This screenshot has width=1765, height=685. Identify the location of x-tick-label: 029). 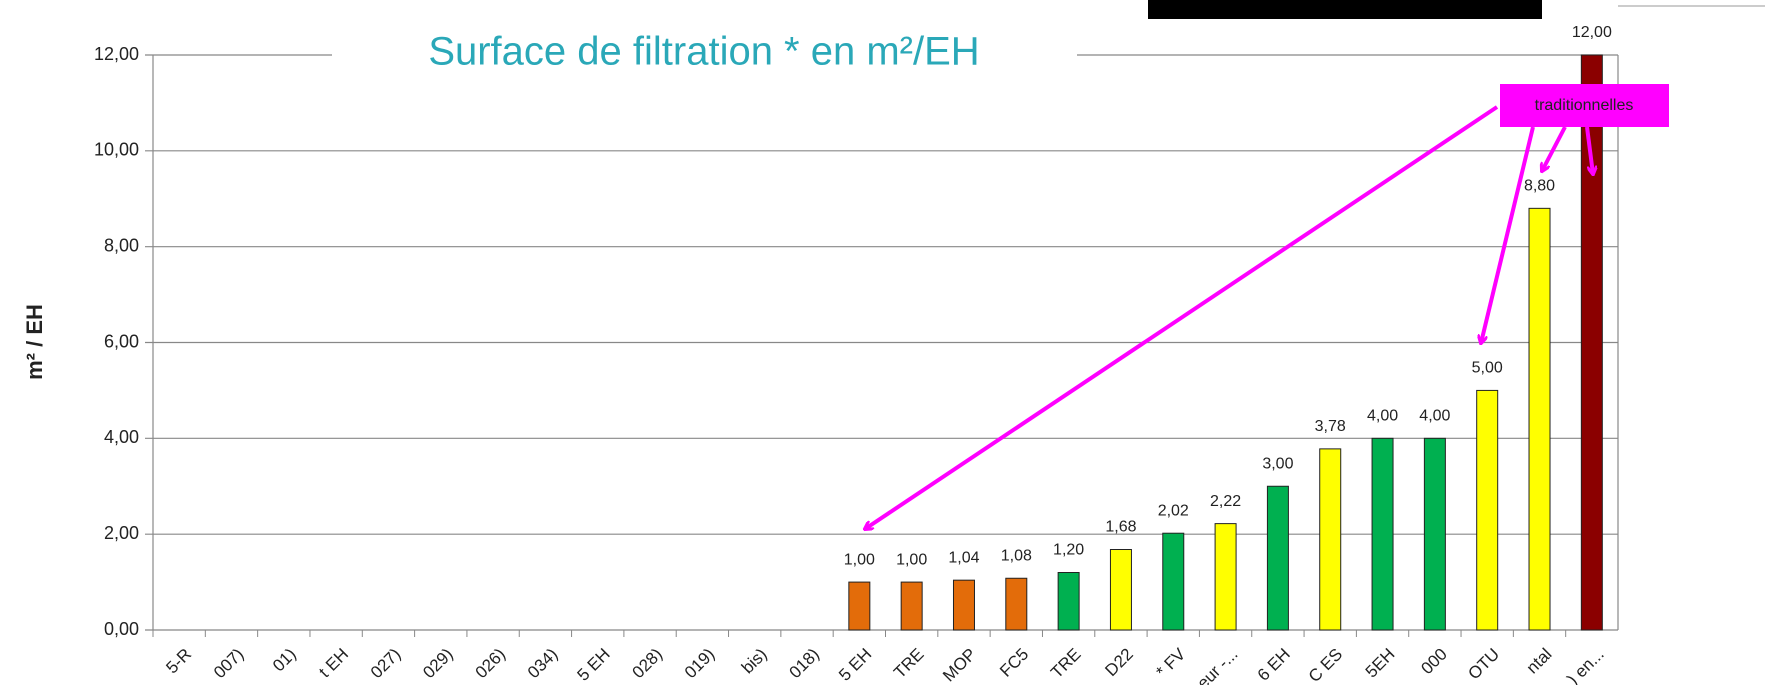
(437, 663).